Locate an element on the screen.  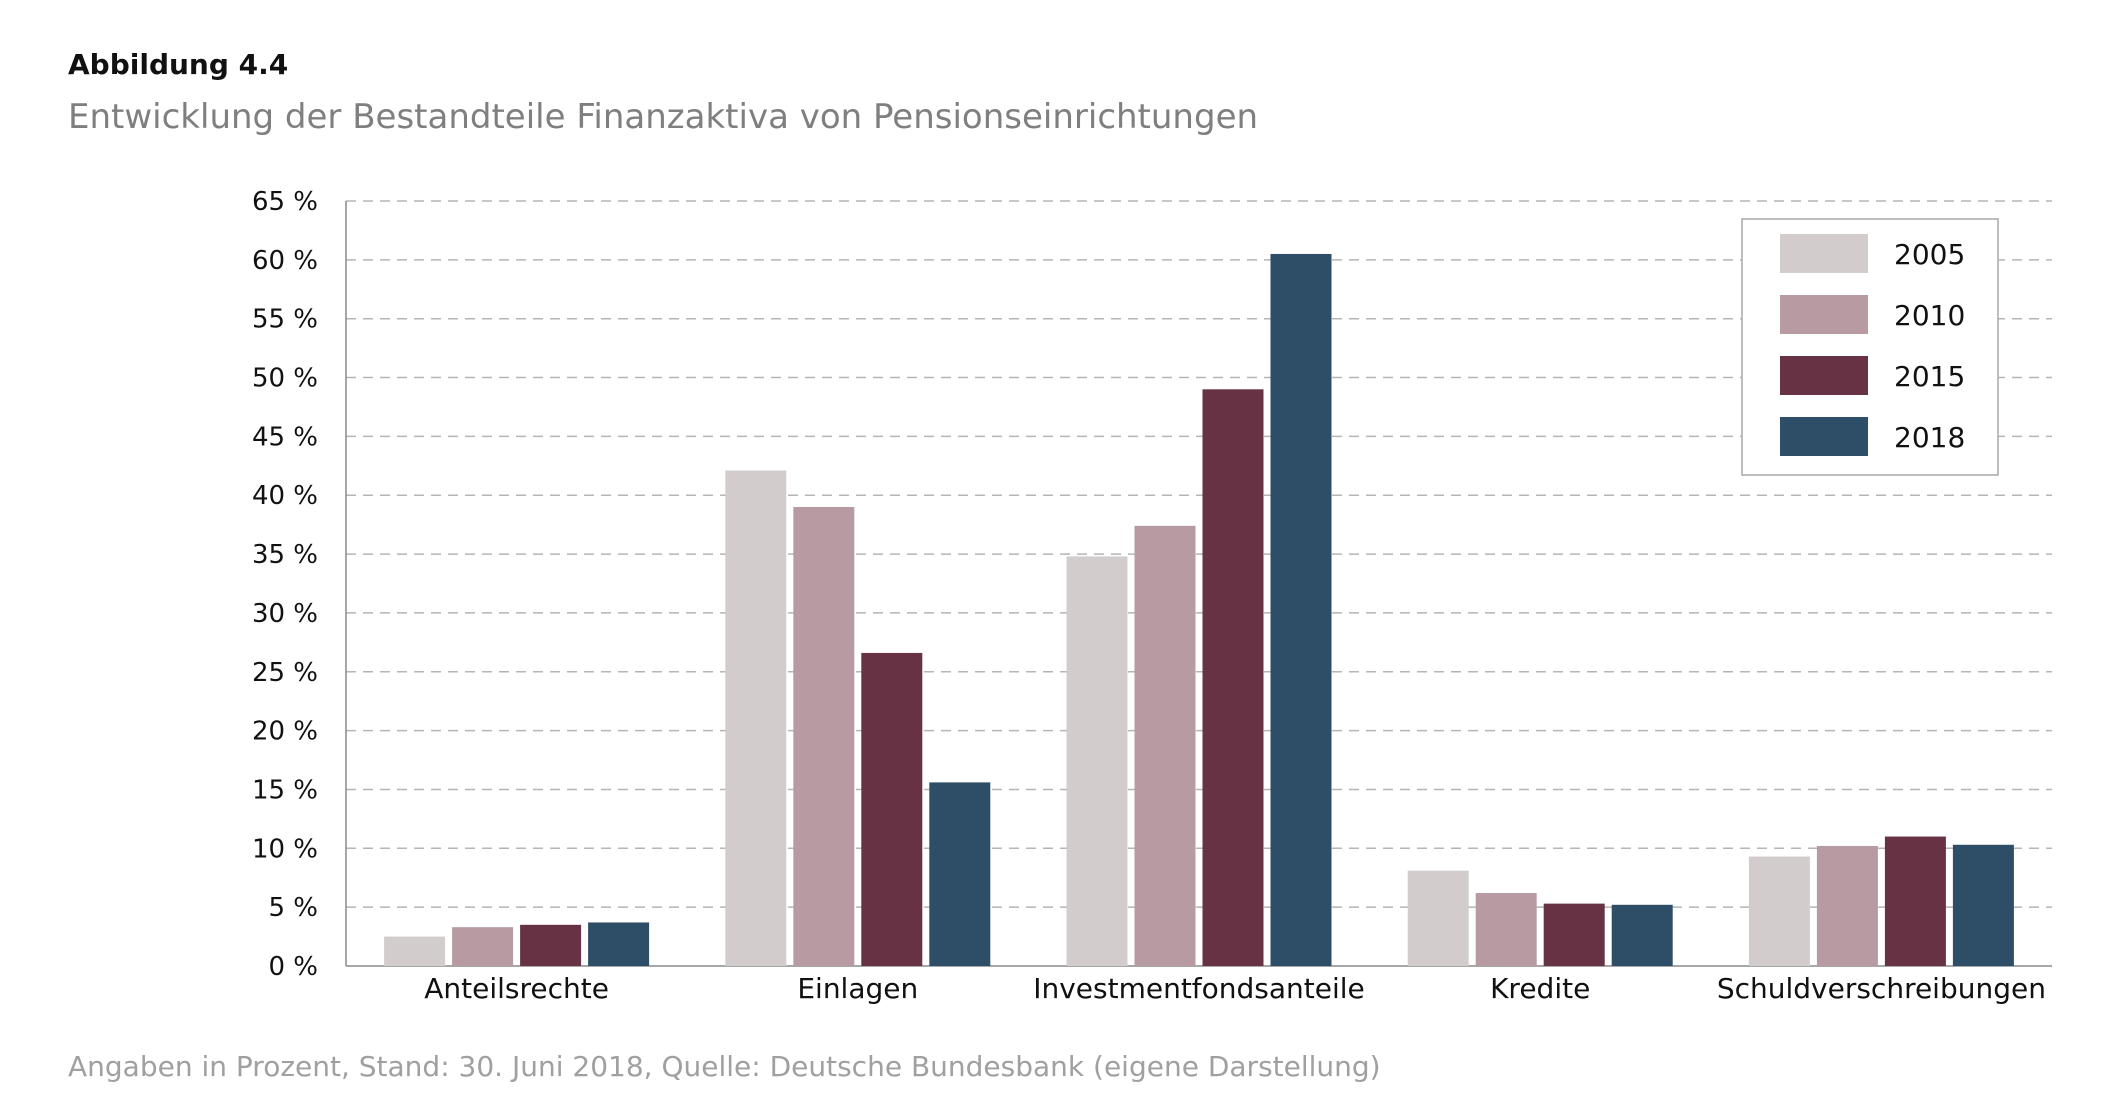
legend-swatch-2005 is located at coordinates (1824, 253).